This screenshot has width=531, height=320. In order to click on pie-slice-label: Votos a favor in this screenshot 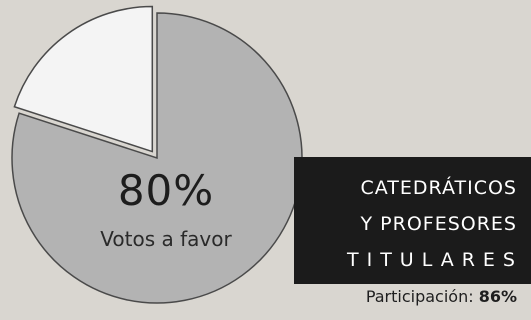, I will do `click(166, 239)`.